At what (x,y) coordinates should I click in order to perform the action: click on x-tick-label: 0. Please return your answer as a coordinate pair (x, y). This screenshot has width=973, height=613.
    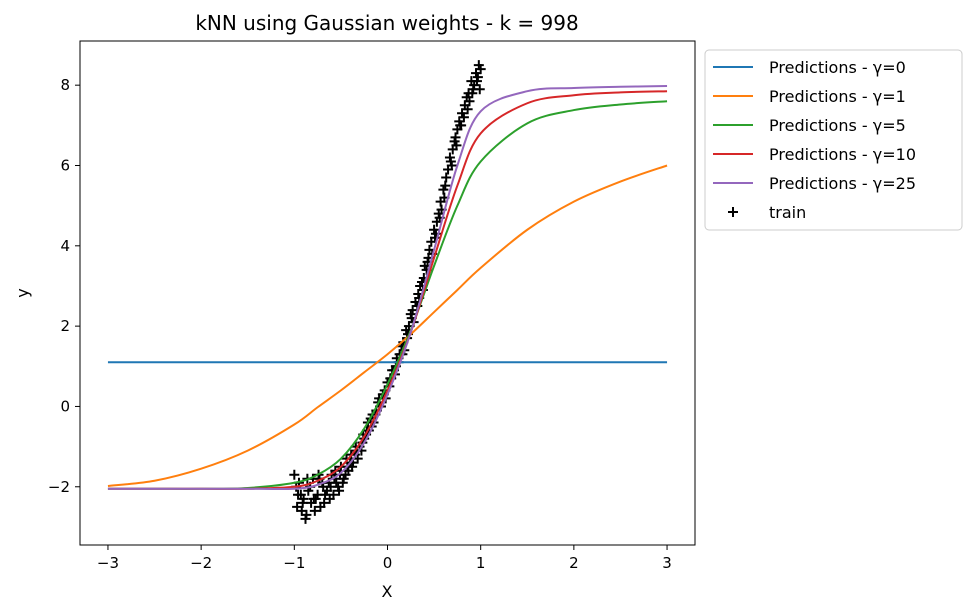
    Looking at the image, I should click on (388, 563).